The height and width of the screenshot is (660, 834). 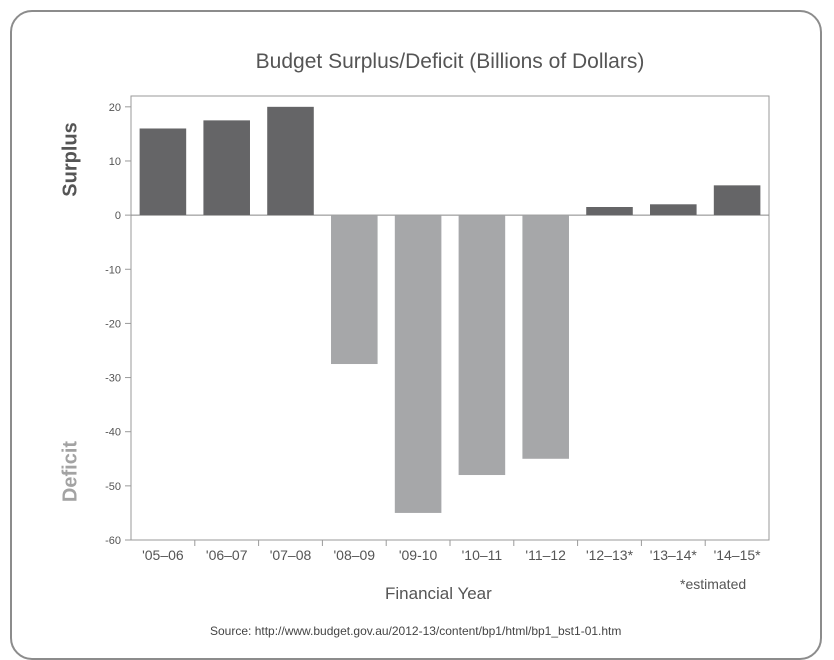 What do you see at coordinates (227, 555) in the screenshot?
I see `x-tick-label: '06–07` at bounding box center [227, 555].